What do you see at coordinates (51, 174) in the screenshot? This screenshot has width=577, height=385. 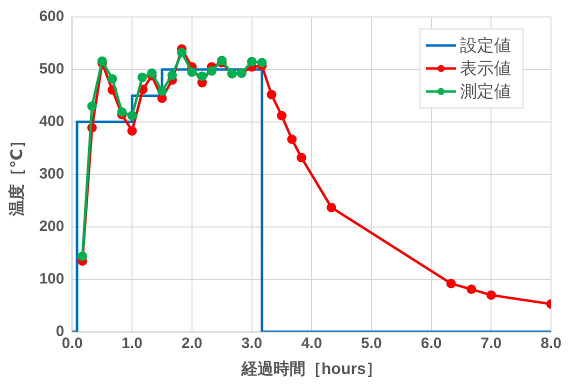 I see `y-tick-label: 300` at bounding box center [51, 174].